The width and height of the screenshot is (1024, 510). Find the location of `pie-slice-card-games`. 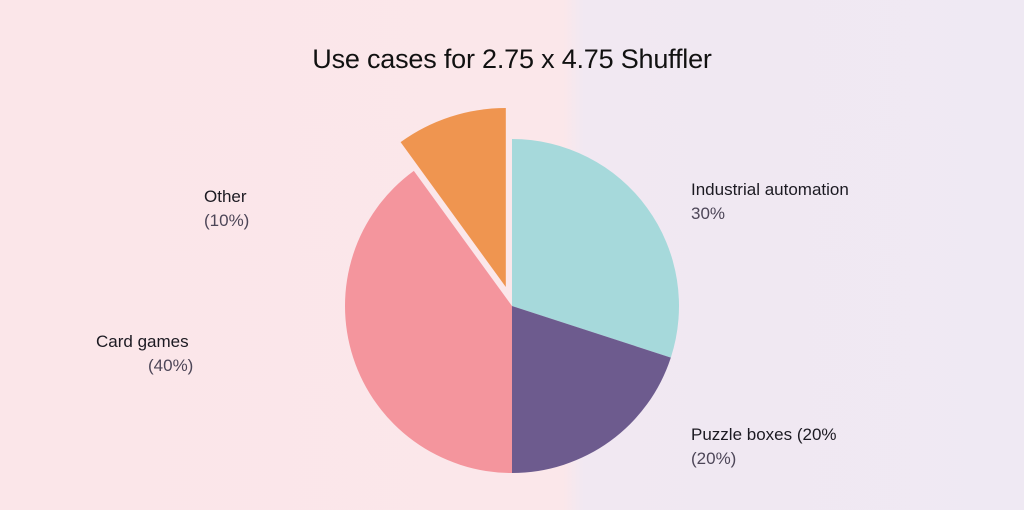

pie-slice-card-games is located at coordinates (428, 321).